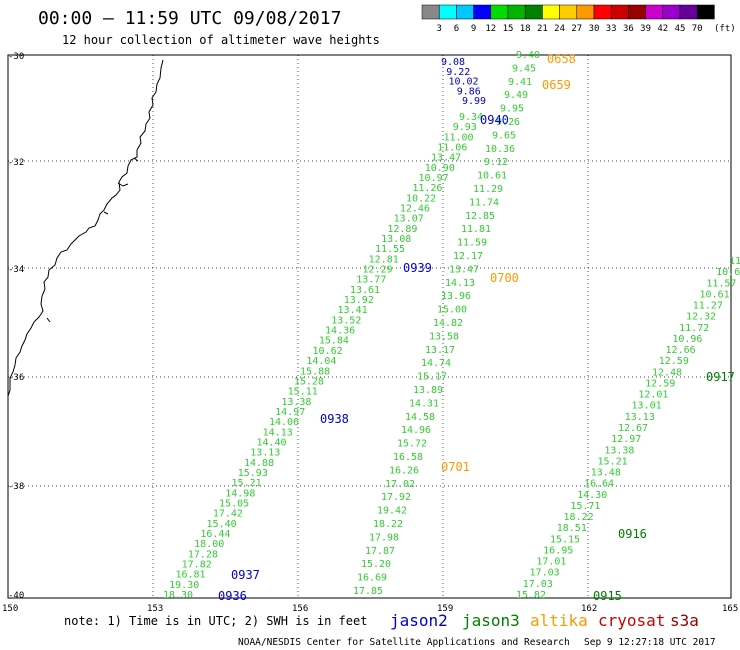  I want to click on wave-height-value: 9.45, so click(524, 68).